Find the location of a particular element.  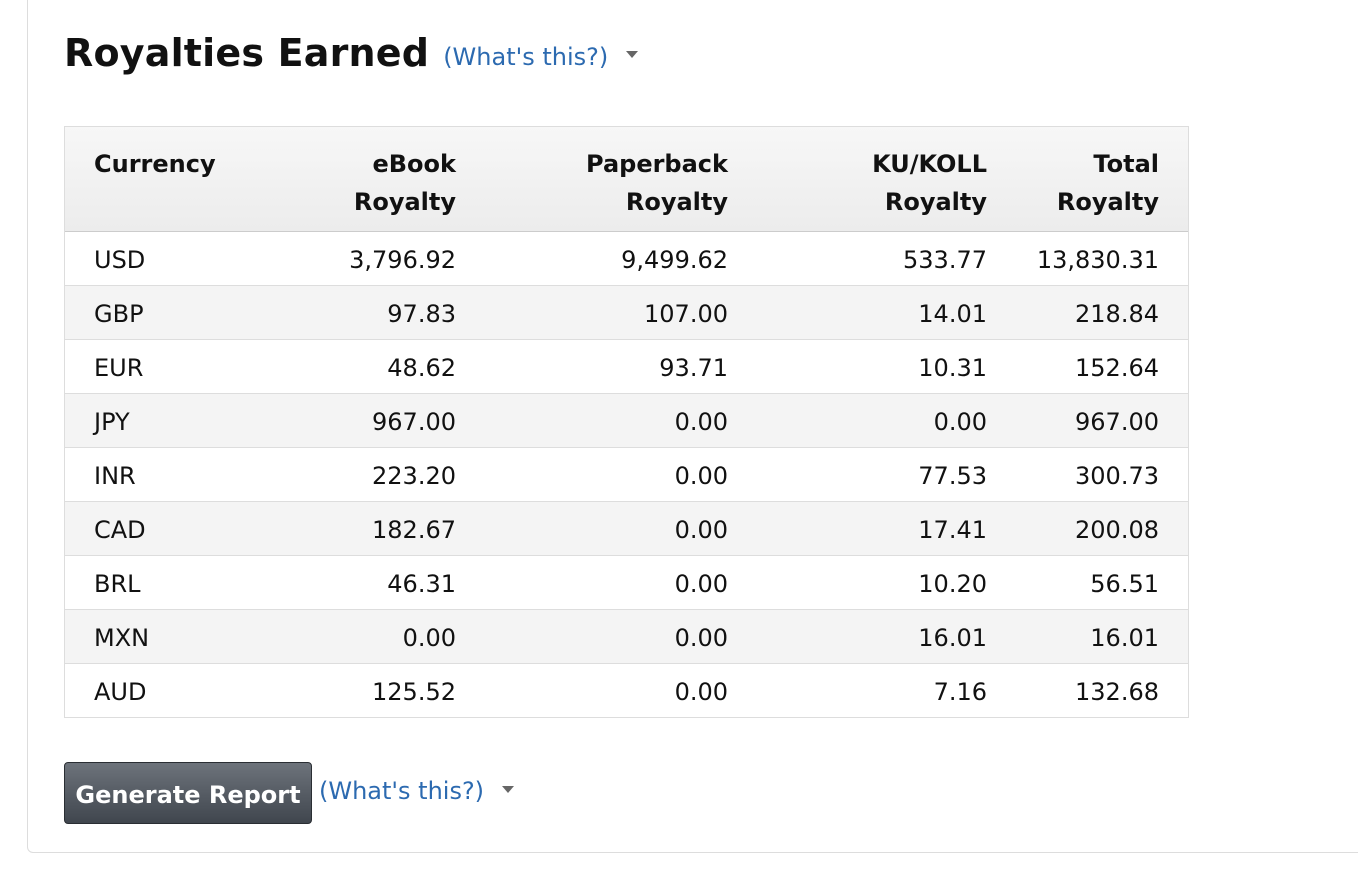

page-title: Royalties Earned is located at coordinates (247, 53).